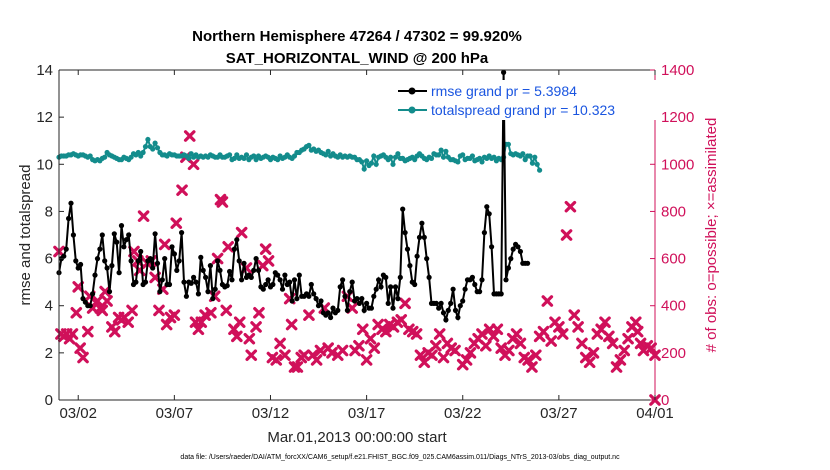  Describe the element at coordinates (655, 413) in the screenshot. I see `x-tick-label-6: 04/01` at that location.